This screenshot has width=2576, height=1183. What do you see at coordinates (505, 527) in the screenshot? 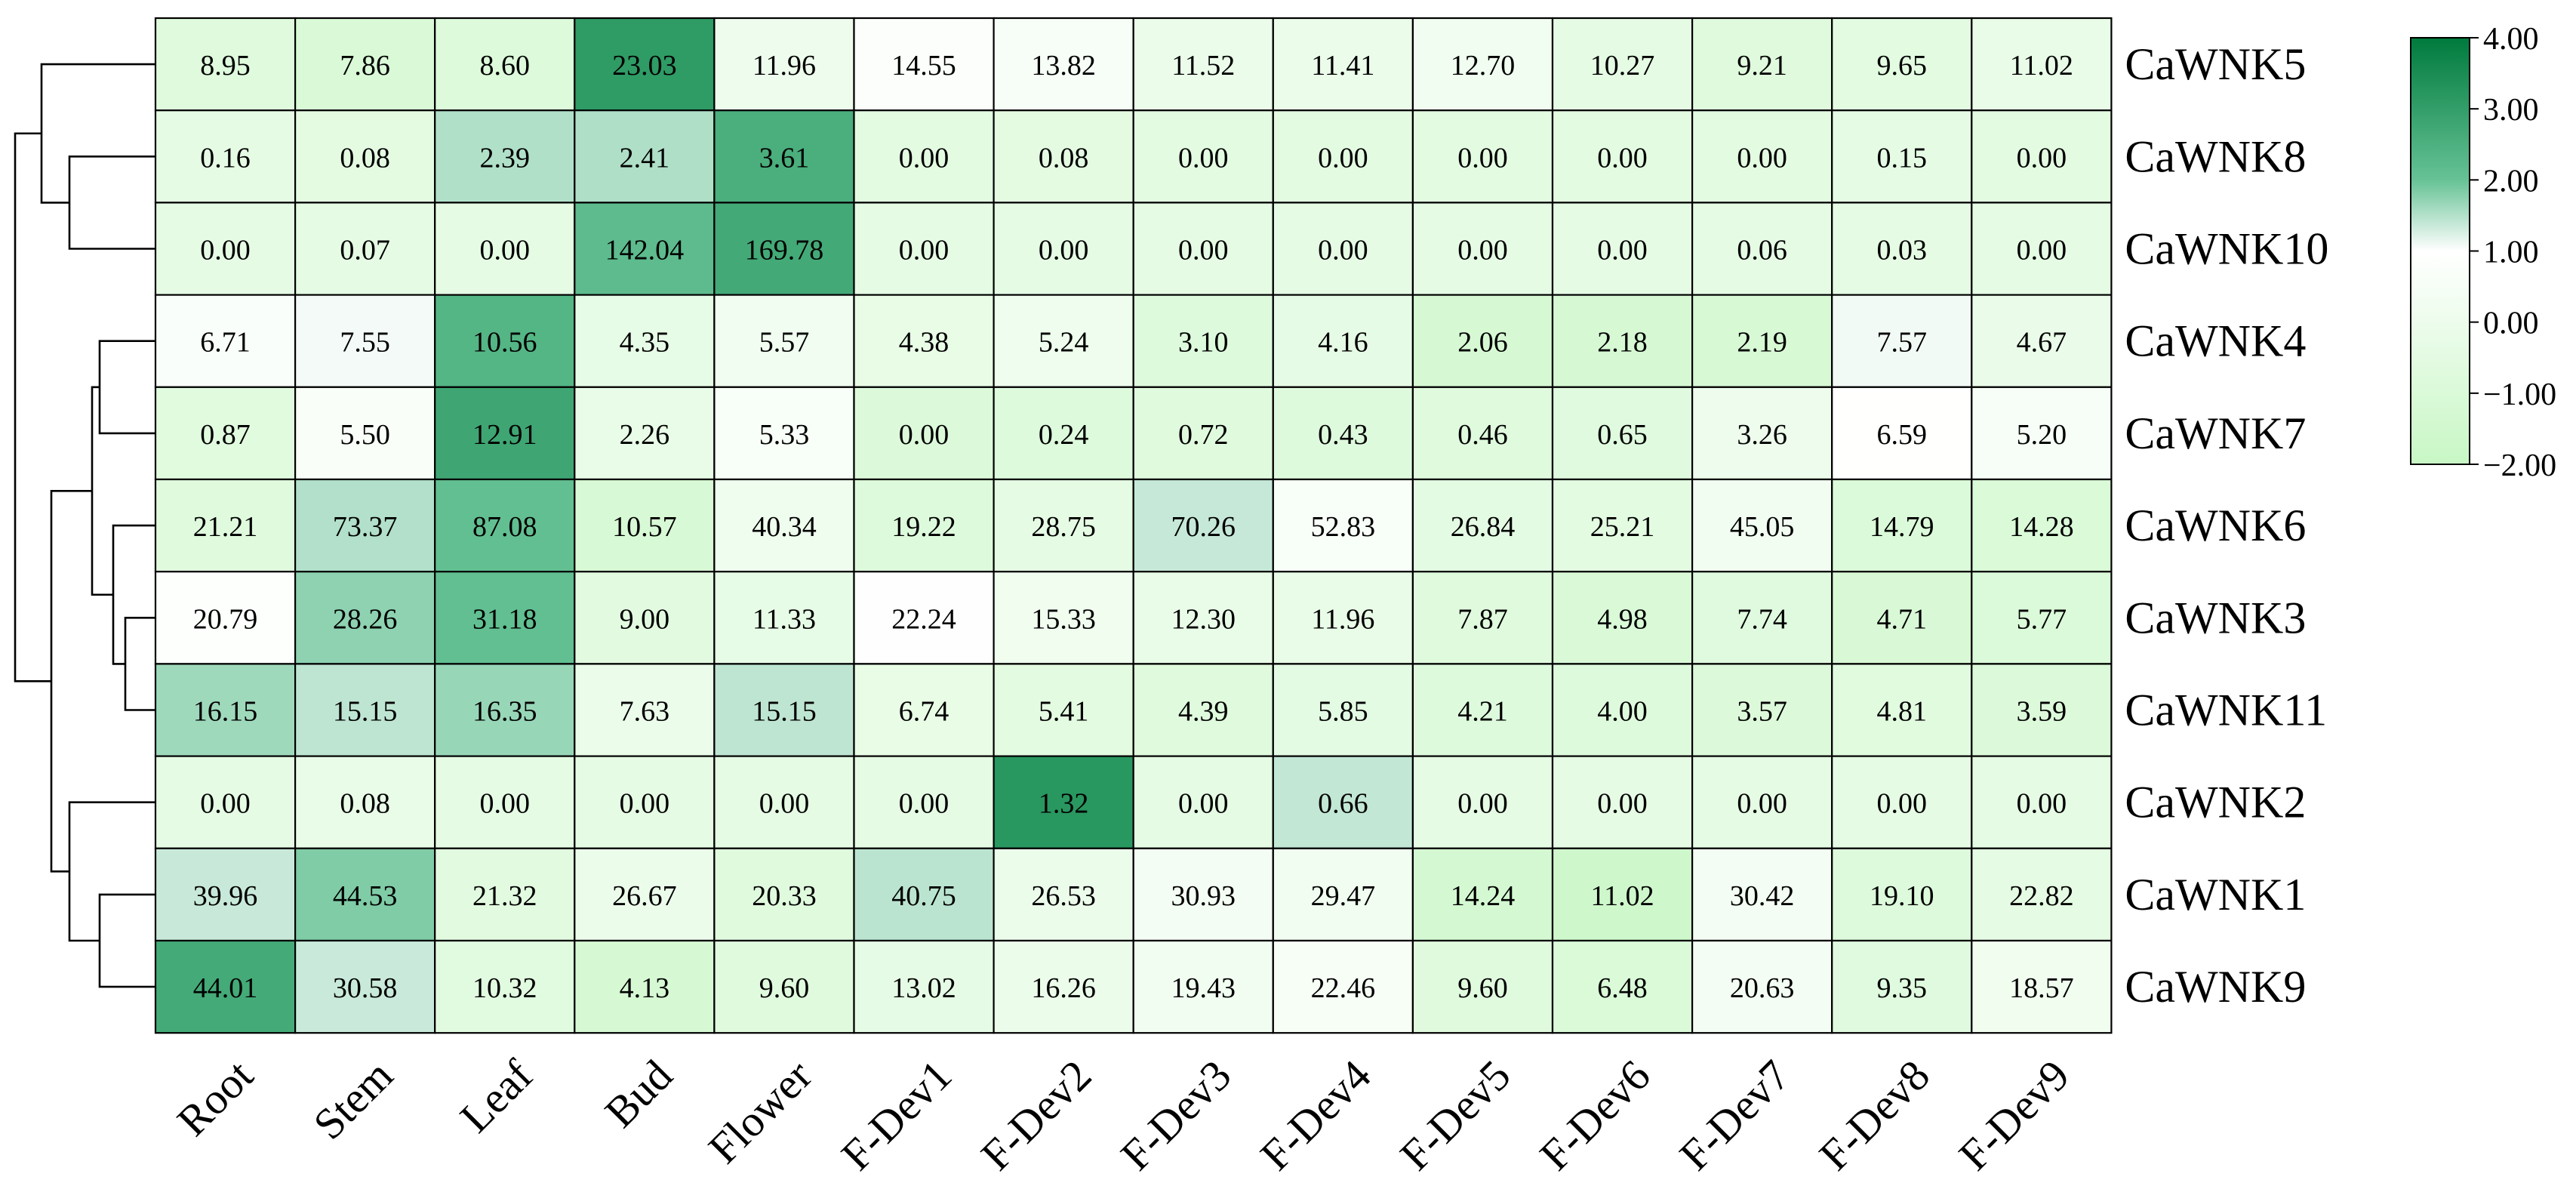
I see `cell-value-label: 87.08` at bounding box center [505, 527].